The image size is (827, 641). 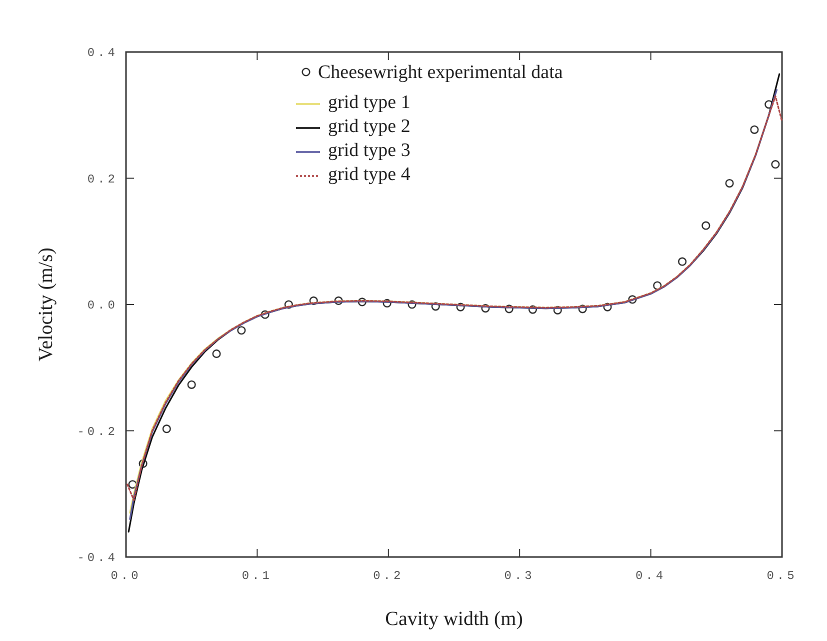 What do you see at coordinates (369, 126) in the screenshot?
I see `legend-label: grid type 2` at bounding box center [369, 126].